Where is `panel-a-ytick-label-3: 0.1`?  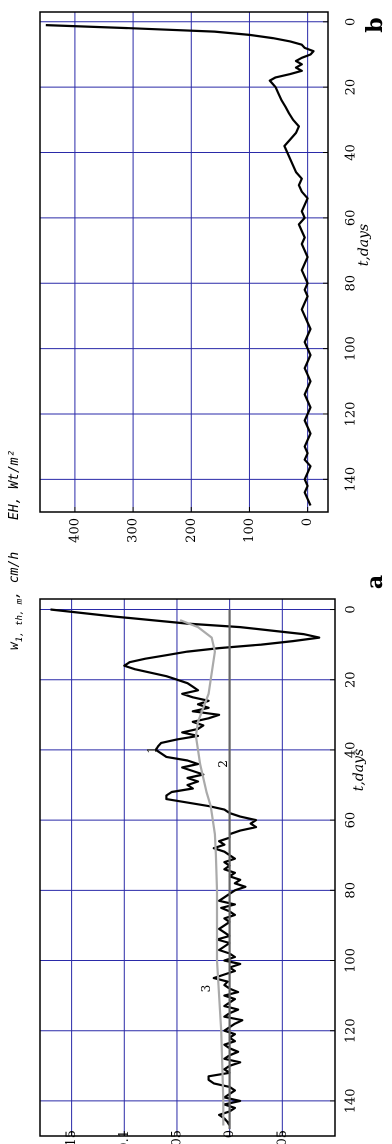
panel-a-ytick-label-3: 0.1 is located at coordinates (124, 1137).